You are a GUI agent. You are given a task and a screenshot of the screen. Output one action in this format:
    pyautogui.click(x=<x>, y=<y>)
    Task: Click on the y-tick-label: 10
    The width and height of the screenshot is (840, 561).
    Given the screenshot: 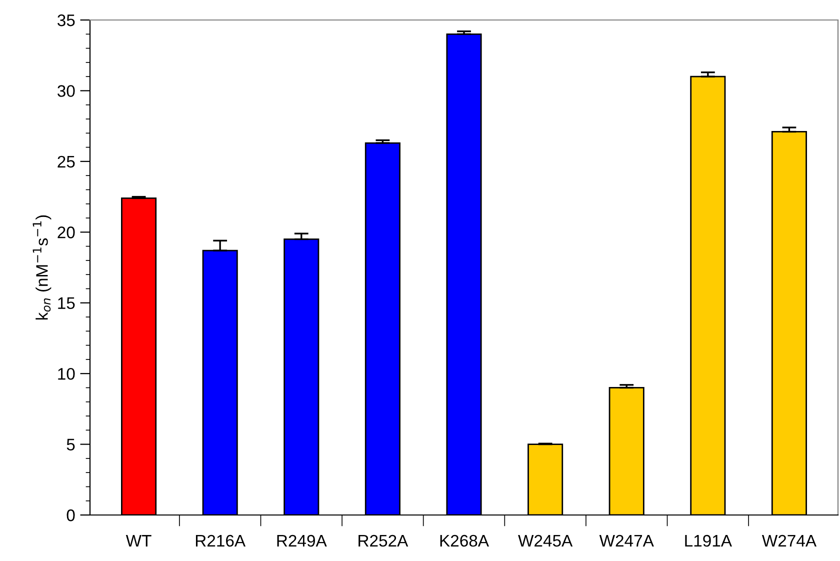 What is the action you would take?
    pyautogui.click(x=66, y=374)
    